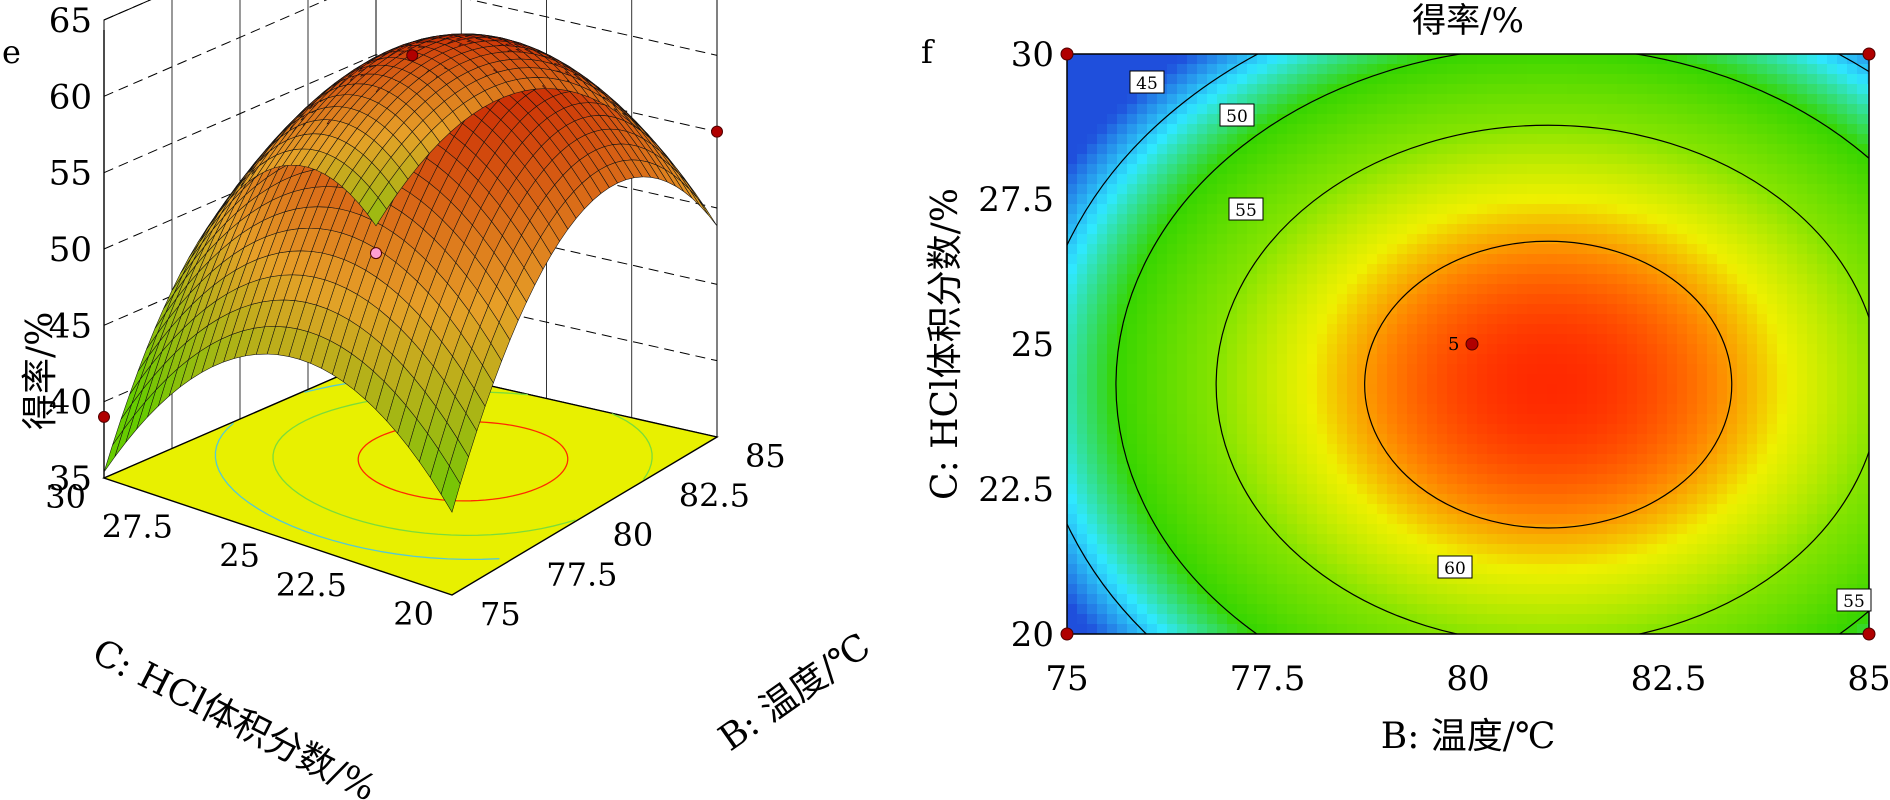 The image size is (1890, 800). Describe the element at coordinates (70, 97) in the screenshot. I see `z-tick-label: 60` at that location.